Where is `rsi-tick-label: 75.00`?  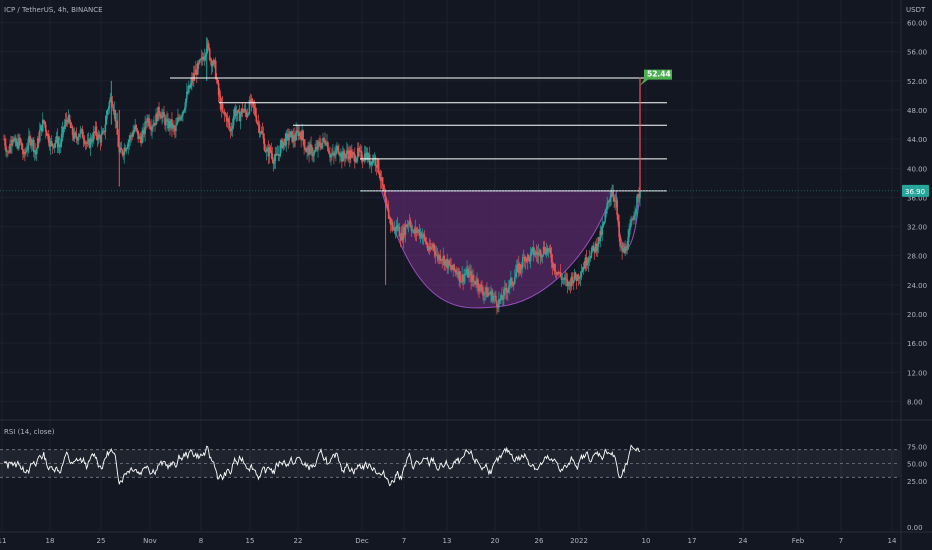 rsi-tick-label: 75.00 is located at coordinates (917, 447).